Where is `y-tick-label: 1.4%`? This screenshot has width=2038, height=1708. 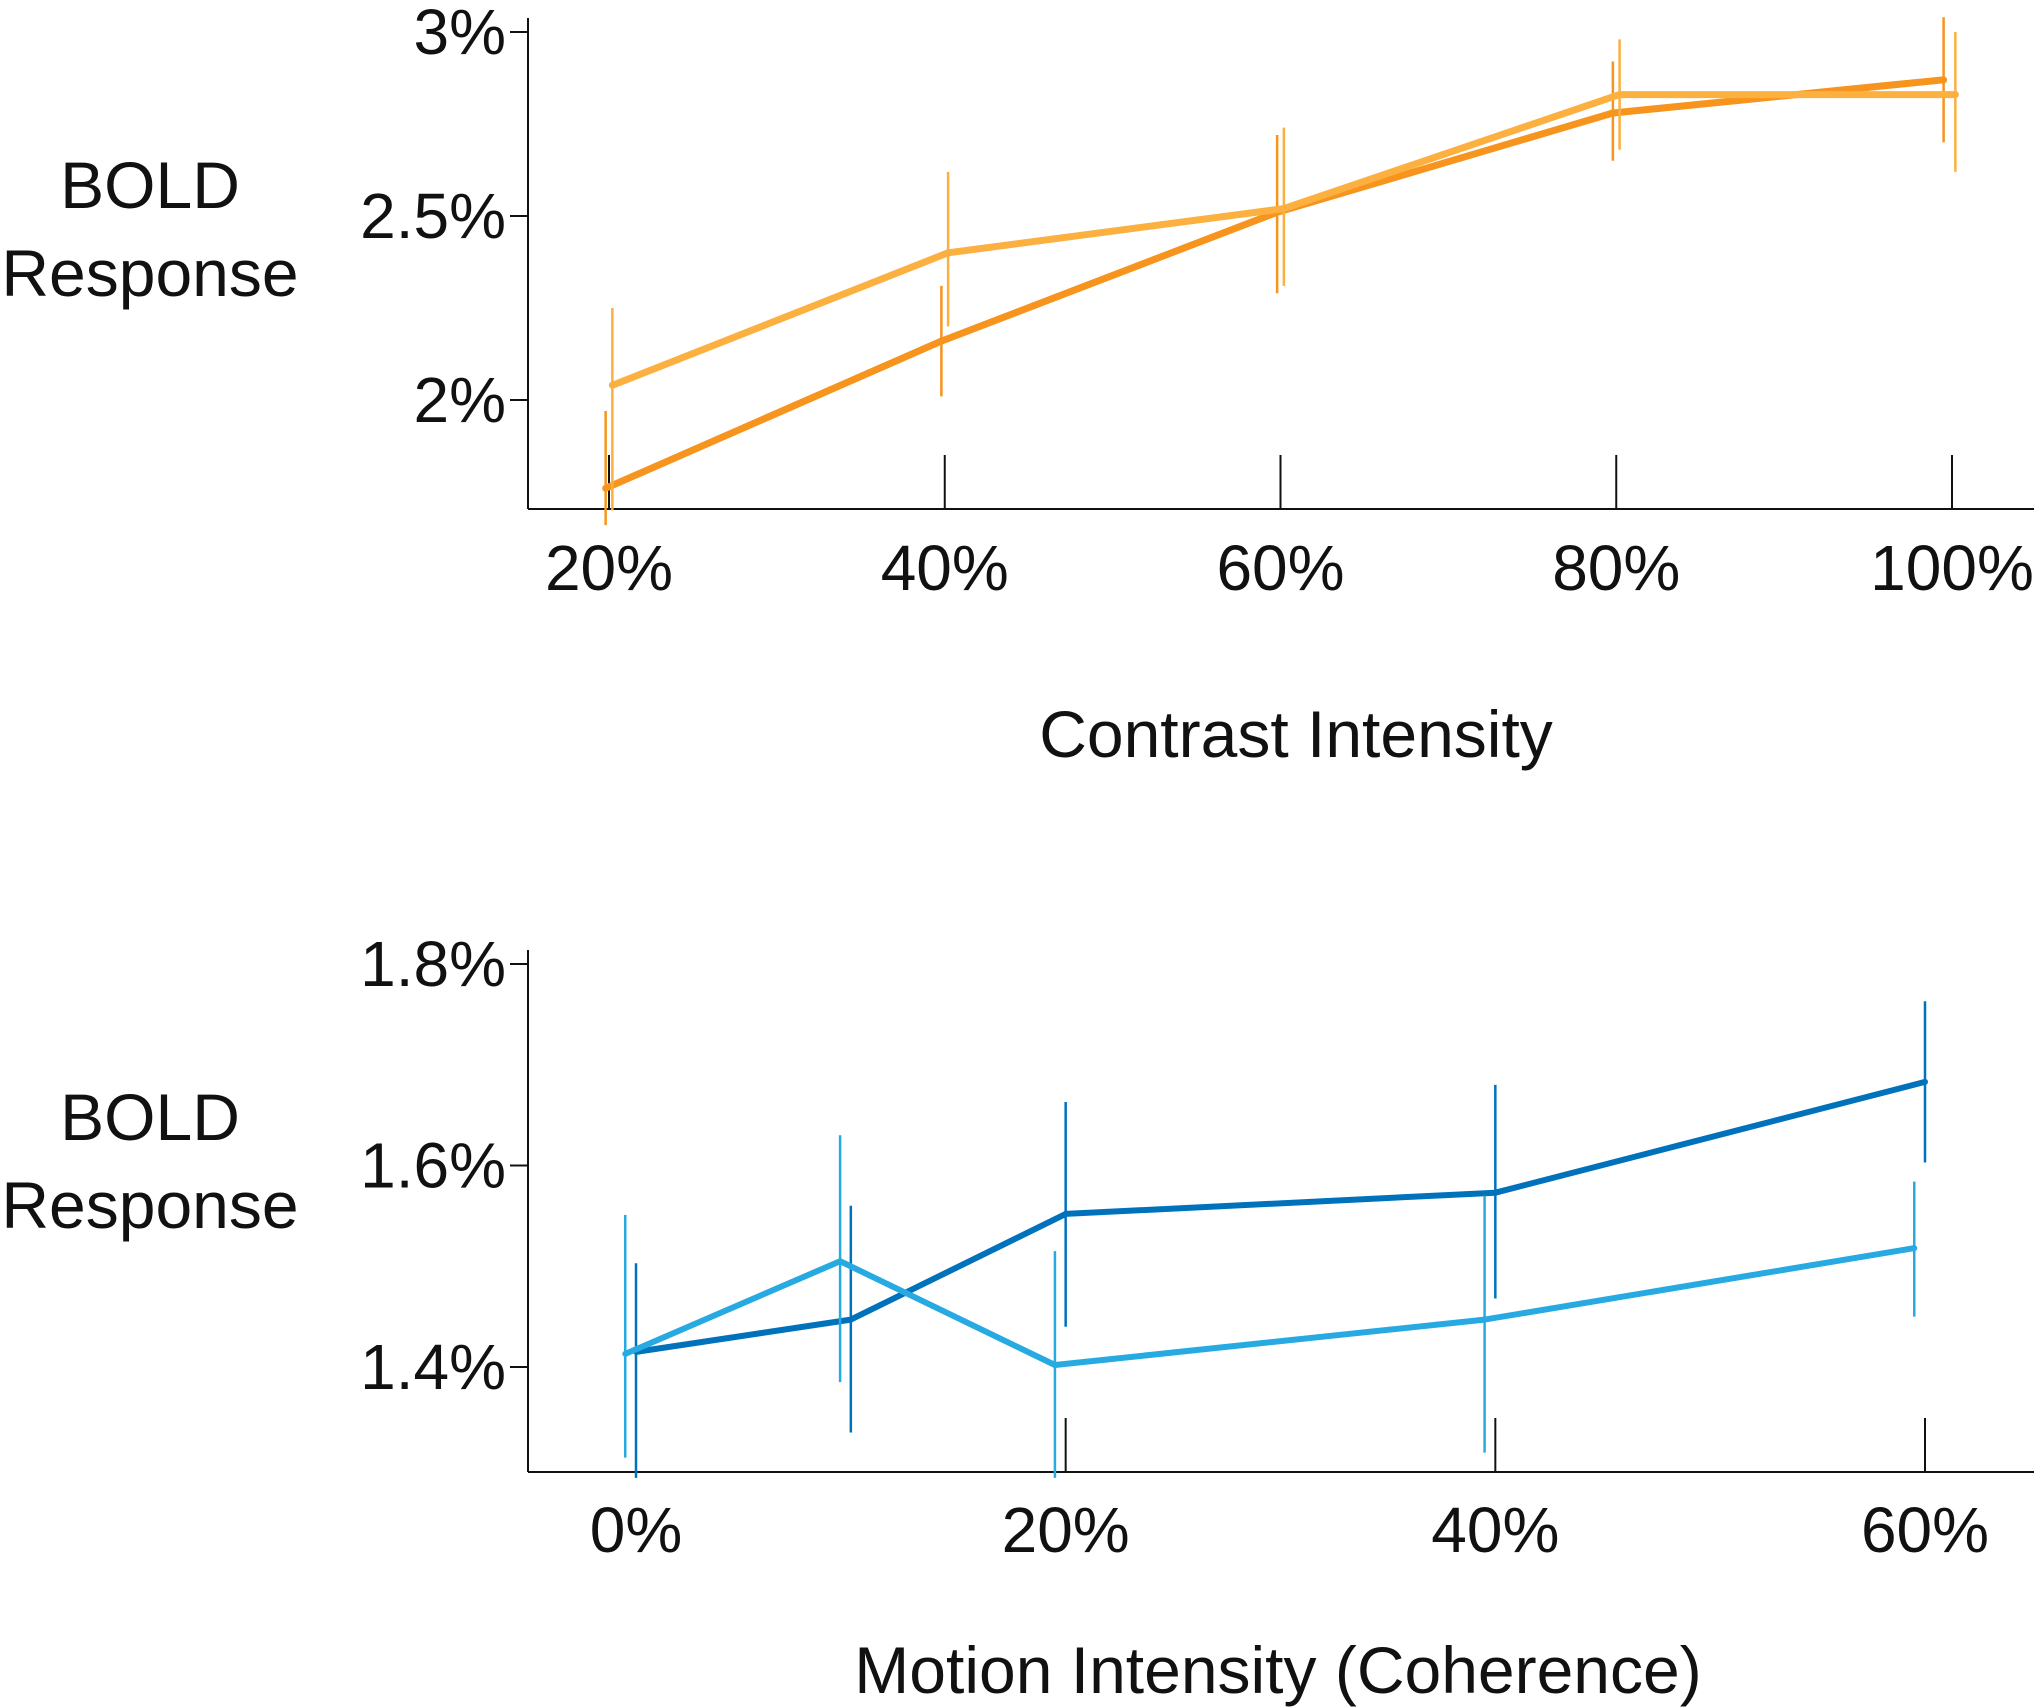 y-tick-label: 1.4% is located at coordinates (433, 1367).